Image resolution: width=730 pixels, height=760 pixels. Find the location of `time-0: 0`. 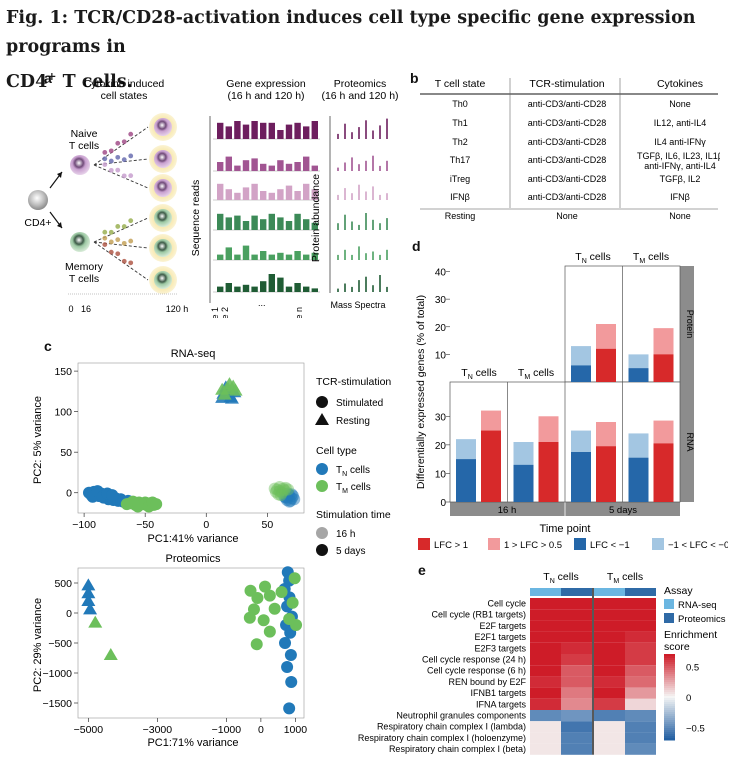

time-0: 0 is located at coordinates (70, 309).